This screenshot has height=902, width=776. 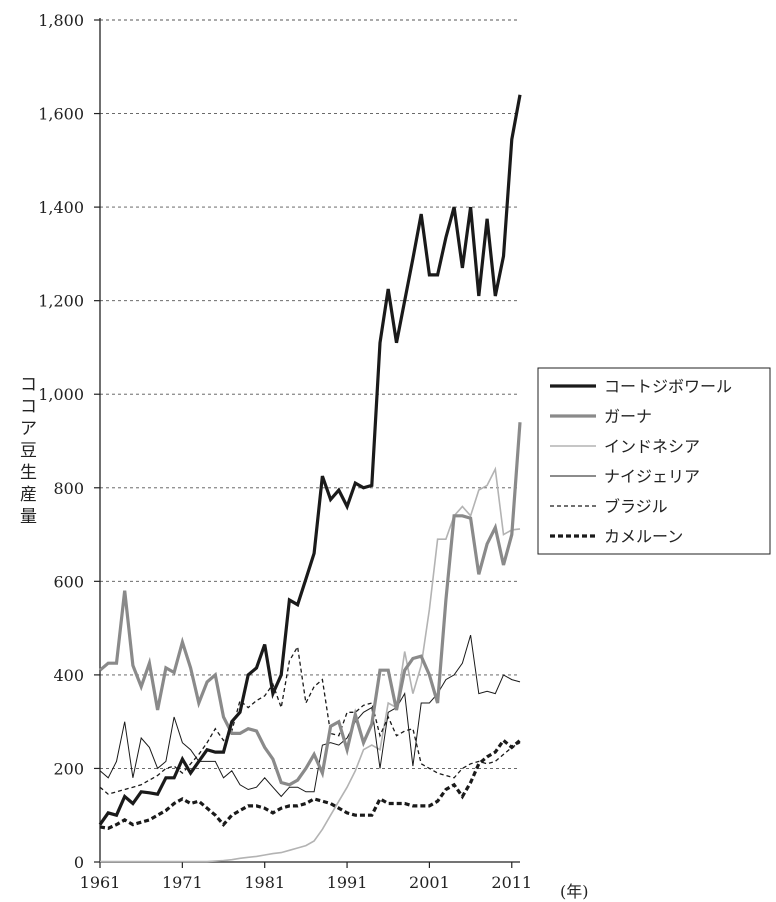 What do you see at coordinates (264, 882) in the screenshot?
I see `x-tick-label: 1981` at bounding box center [264, 882].